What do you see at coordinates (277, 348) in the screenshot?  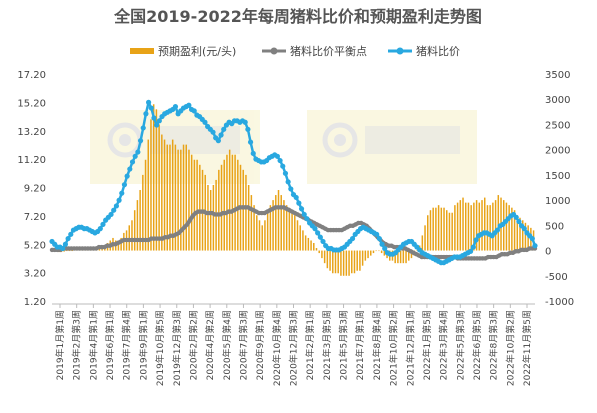 I see `x-tick-label: 2020年10月第4周` at bounding box center [277, 348].